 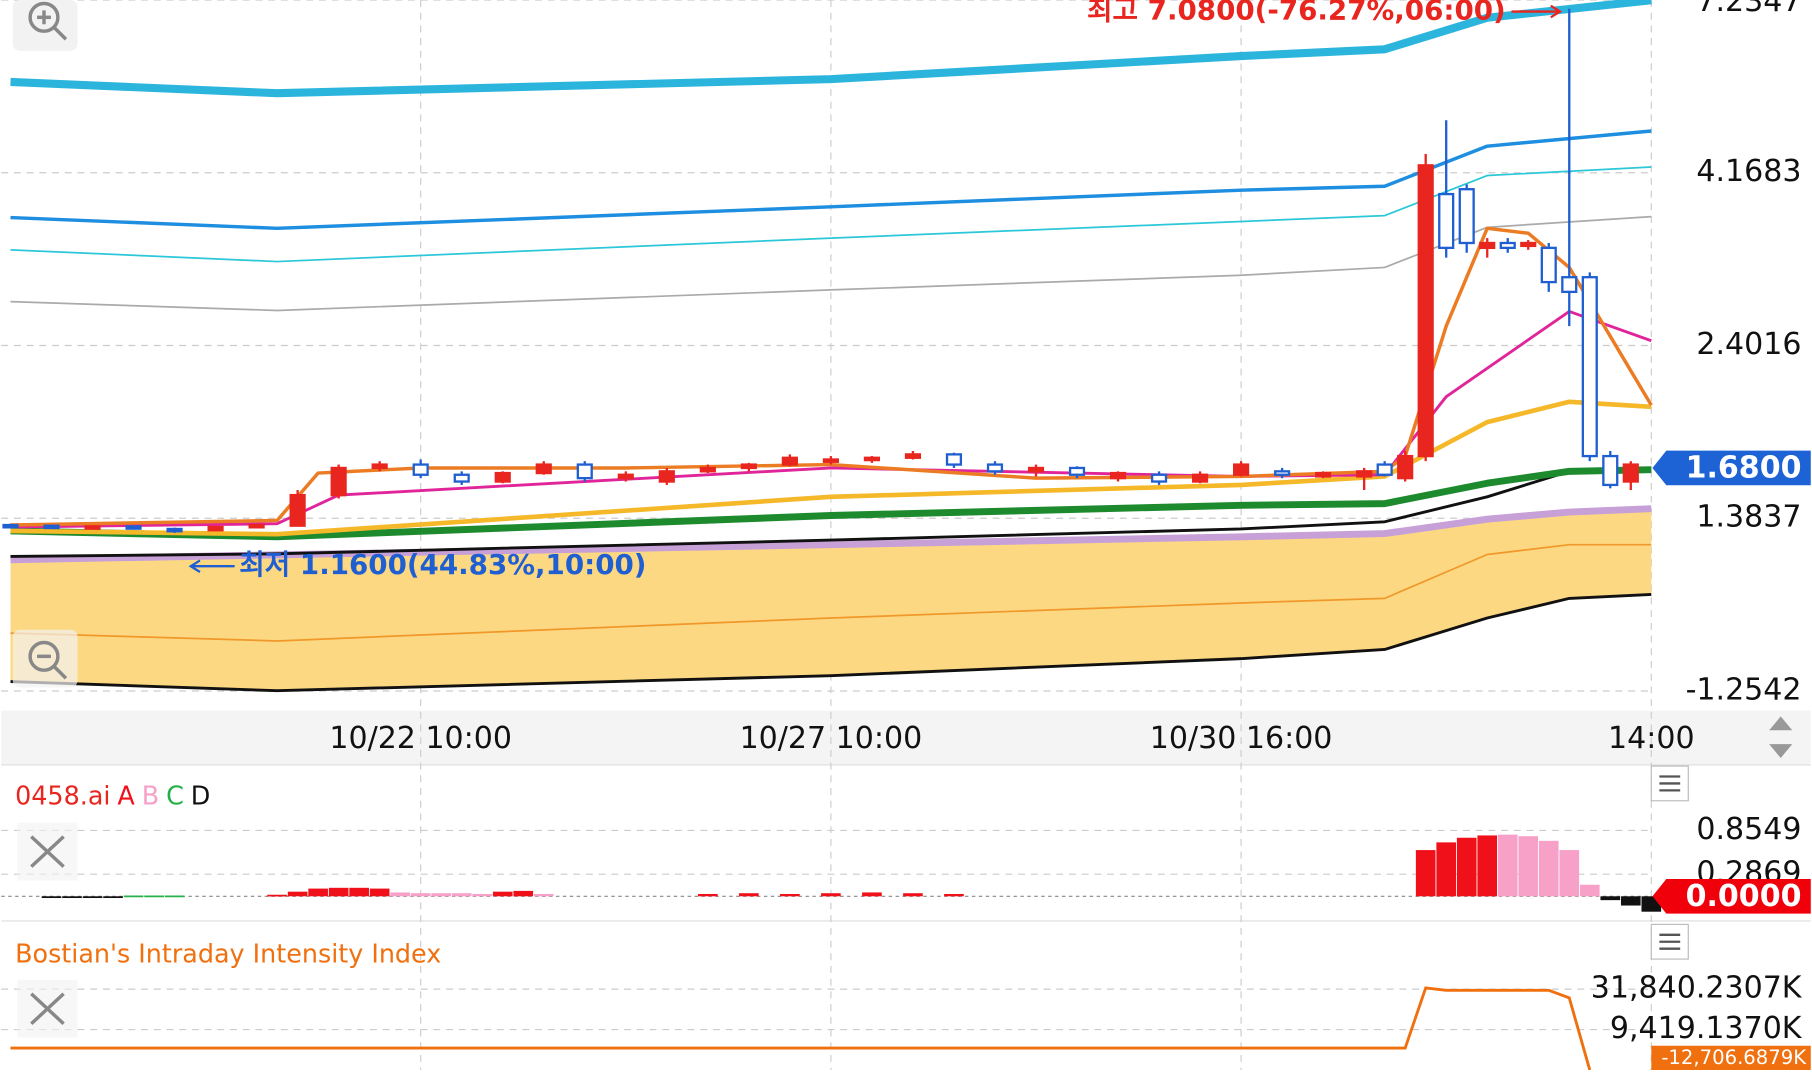 What do you see at coordinates (1744, 468) in the screenshot?
I see `last-value-label: 1.6800` at bounding box center [1744, 468].